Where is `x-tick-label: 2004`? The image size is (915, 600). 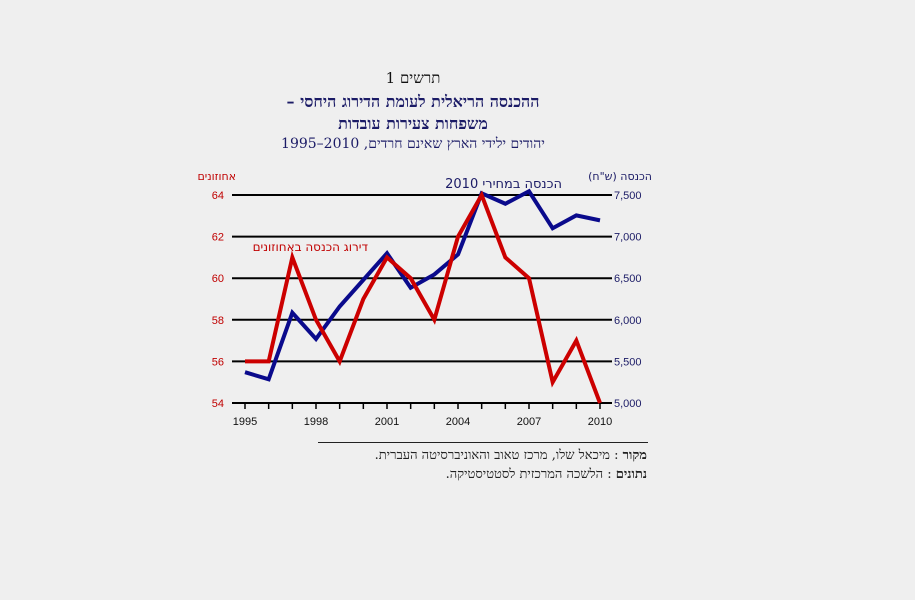 x-tick-label: 2004 is located at coordinates (458, 422).